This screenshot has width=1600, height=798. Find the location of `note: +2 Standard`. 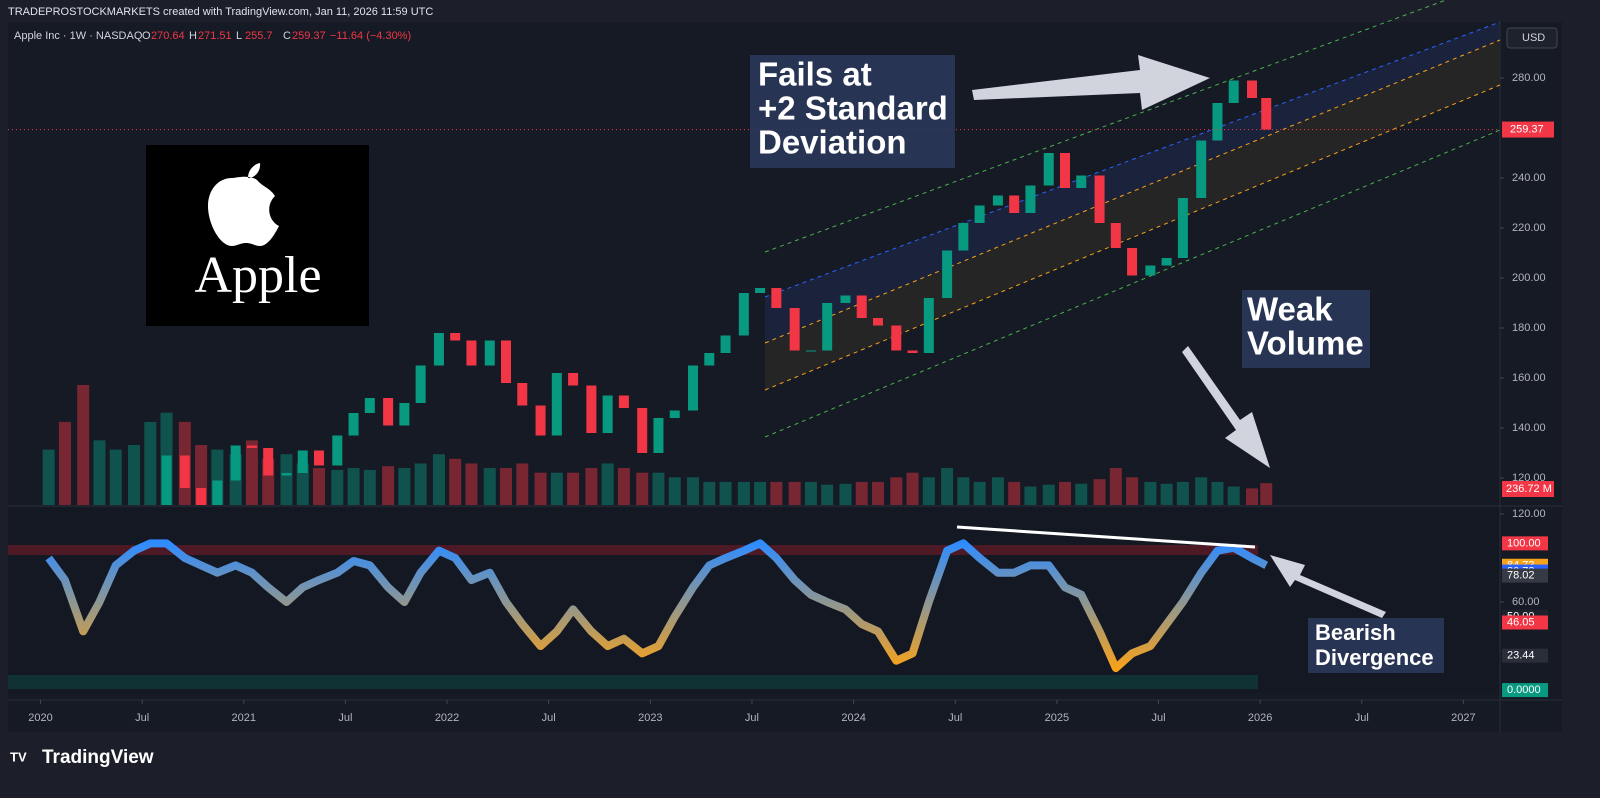

note: +2 Standard is located at coordinates (853, 108).